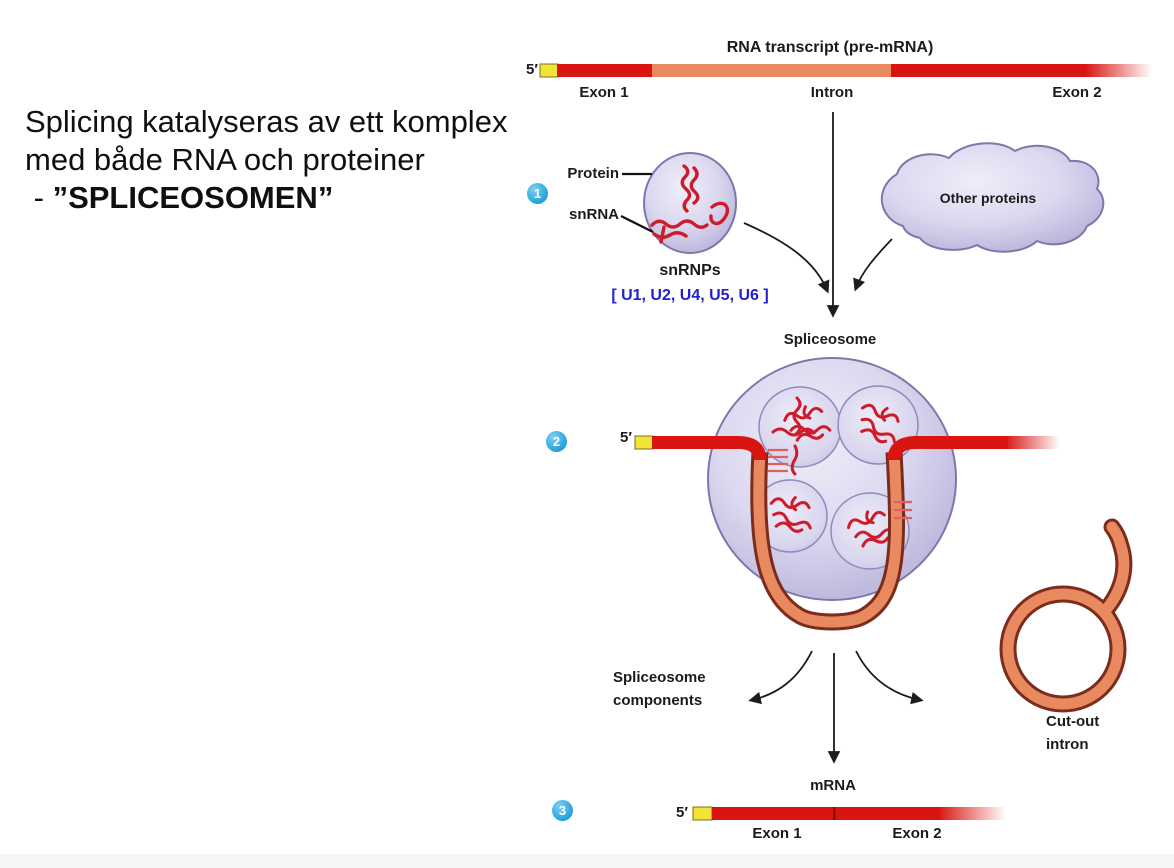 The width and height of the screenshot is (1174, 868). I want to click on mrna-exons, so click(826, 813).